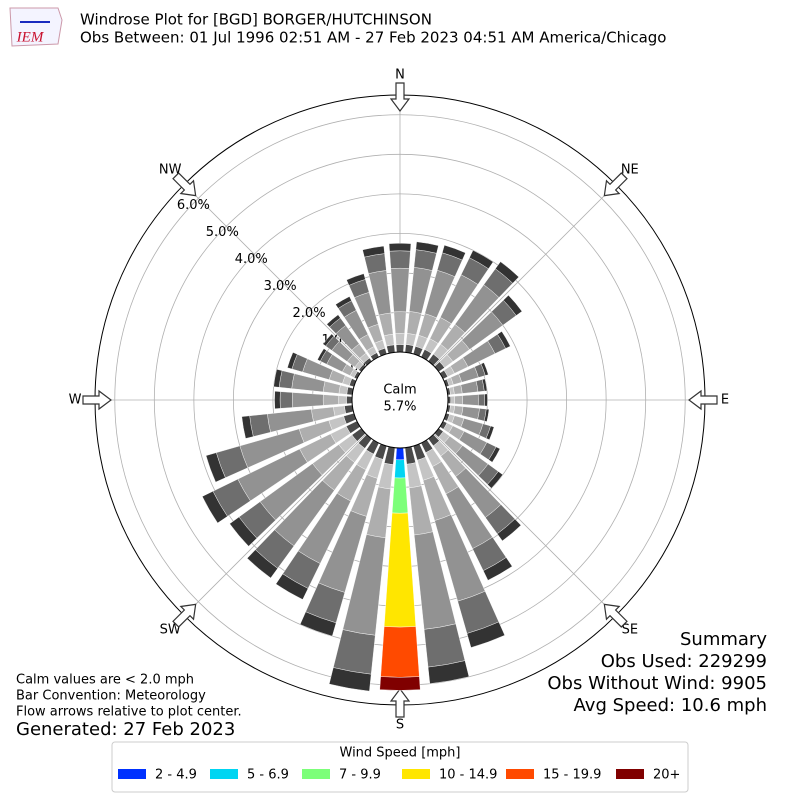  Describe the element at coordinates (280, 286) in the screenshot. I see `y-tick-label: 3.0%` at that location.